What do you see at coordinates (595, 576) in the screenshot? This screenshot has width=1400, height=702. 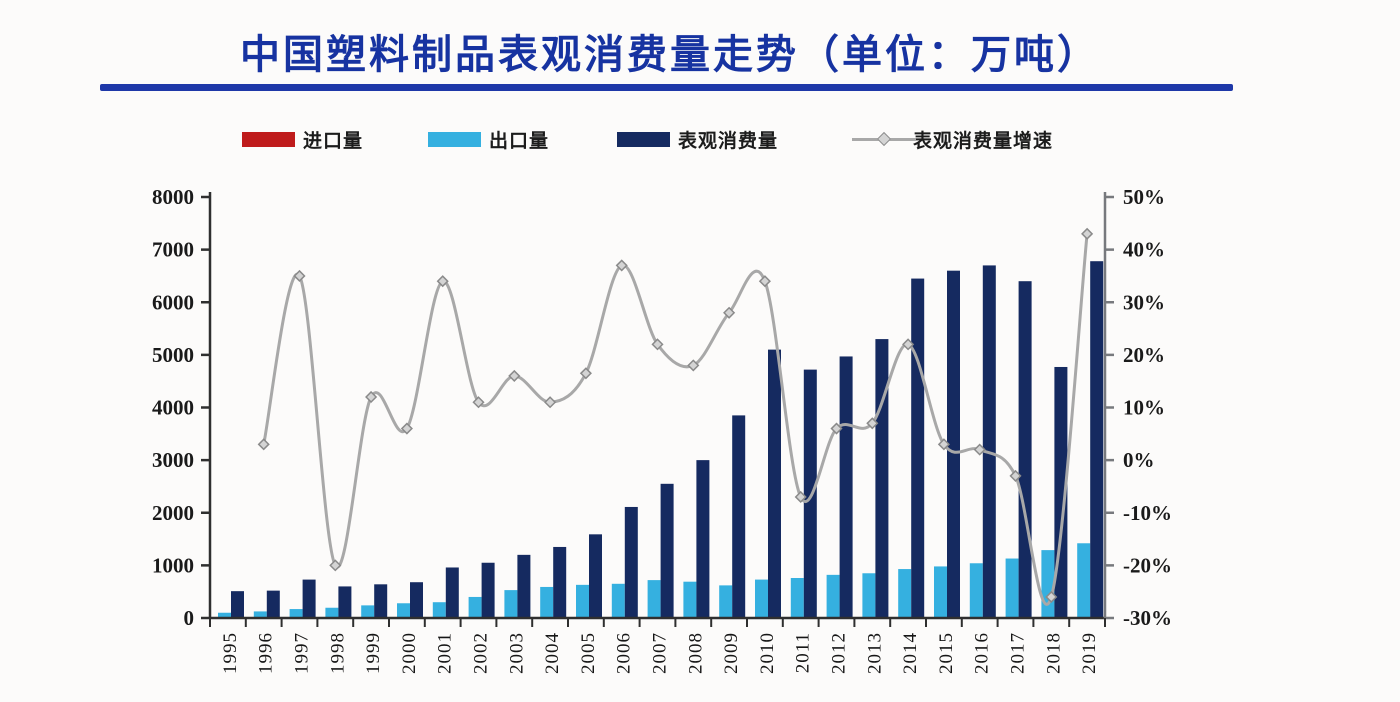 I see `bar-表观消费量-2005` at bounding box center [595, 576].